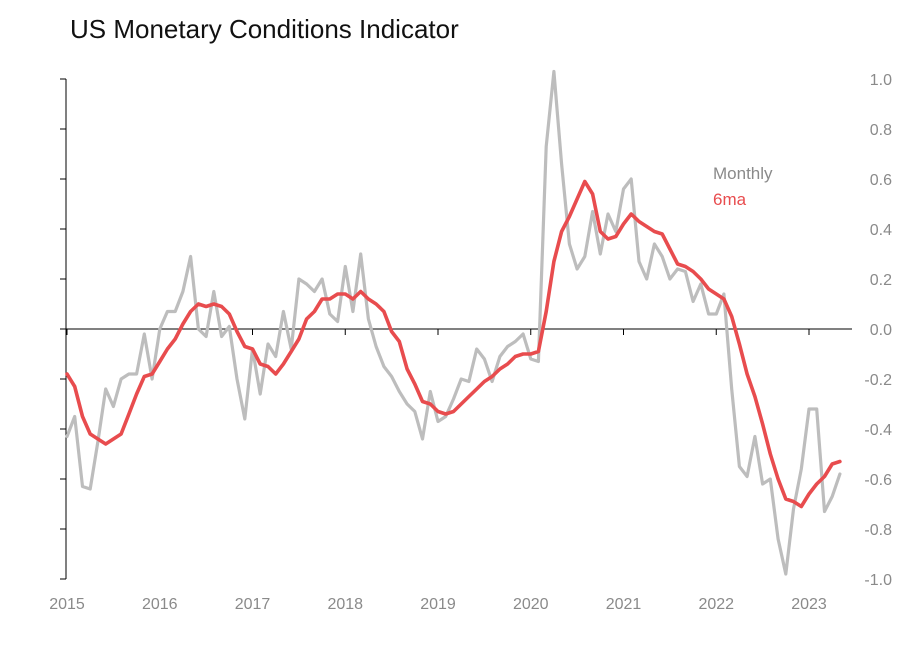  Describe the element at coordinates (809, 604) in the screenshot. I see `x-tick-label: 2023` at that location.